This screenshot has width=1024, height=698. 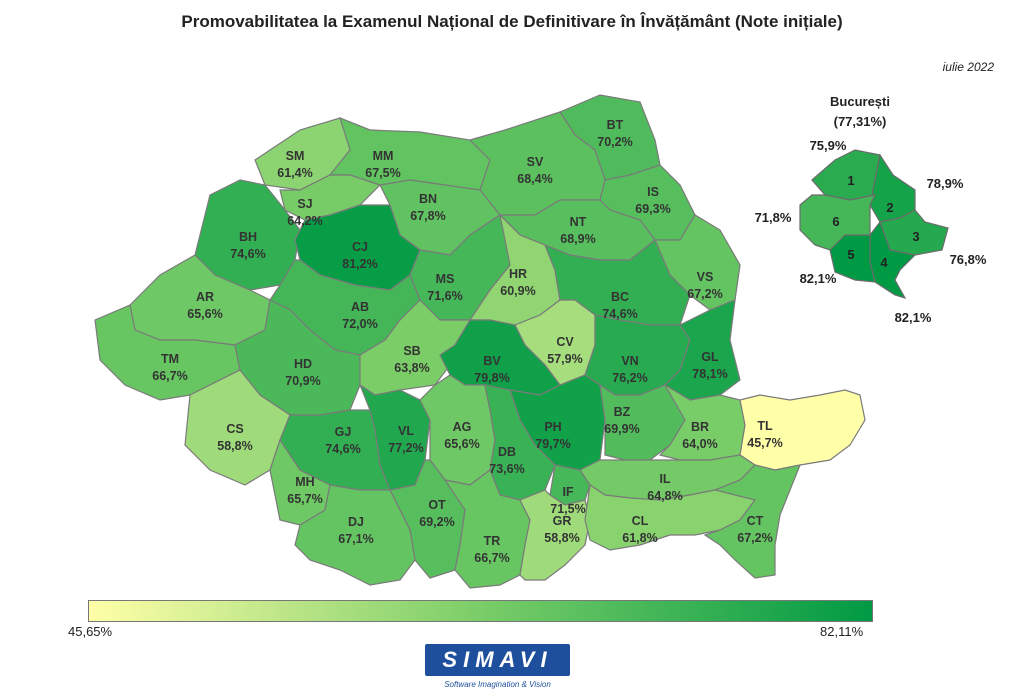 I want to click on county-value-ab: 72,0%, so click(x=359, y=324).